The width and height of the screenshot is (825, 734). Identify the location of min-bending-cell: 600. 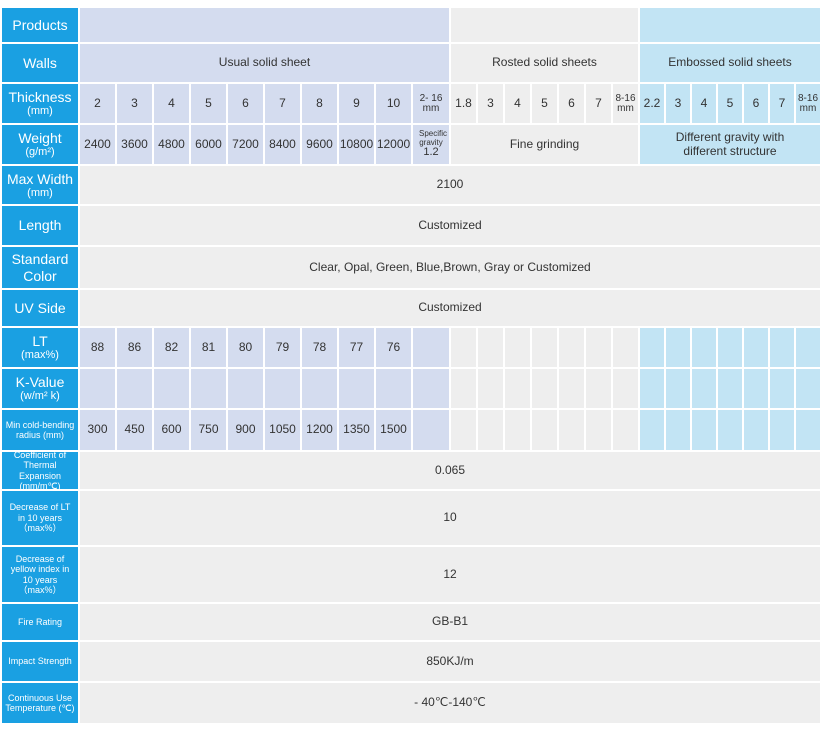
(171, 430).